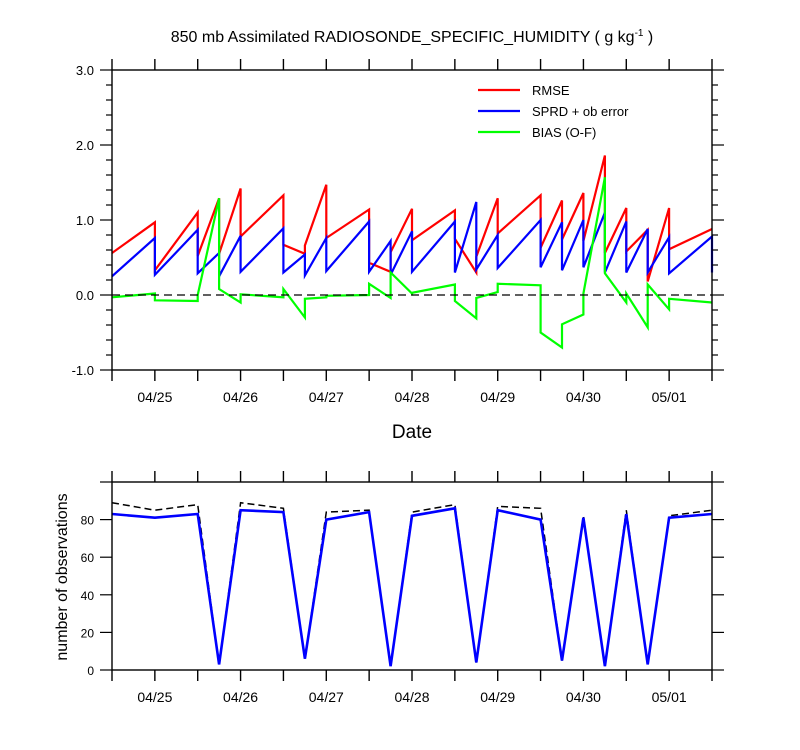 The height and width of the screenshot is (750, 800). I want to click on x-axis-label: Date, so click(412, 432).